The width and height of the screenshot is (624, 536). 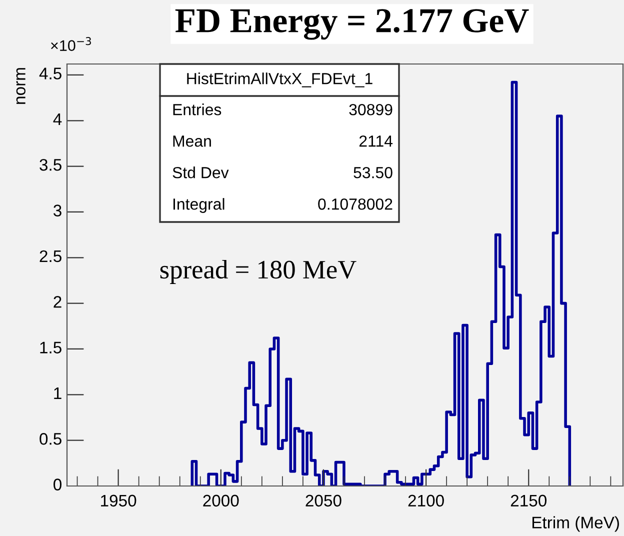 I want to click on y-tick-label: 2.5, so click(x=51, y=256).